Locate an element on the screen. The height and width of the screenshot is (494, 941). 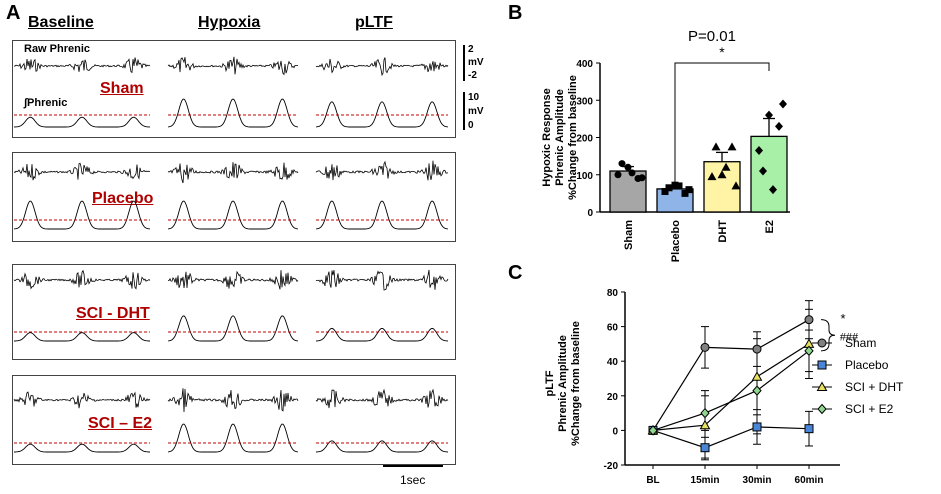
y-tick-label: 40 is located at coordinates (613, 362).